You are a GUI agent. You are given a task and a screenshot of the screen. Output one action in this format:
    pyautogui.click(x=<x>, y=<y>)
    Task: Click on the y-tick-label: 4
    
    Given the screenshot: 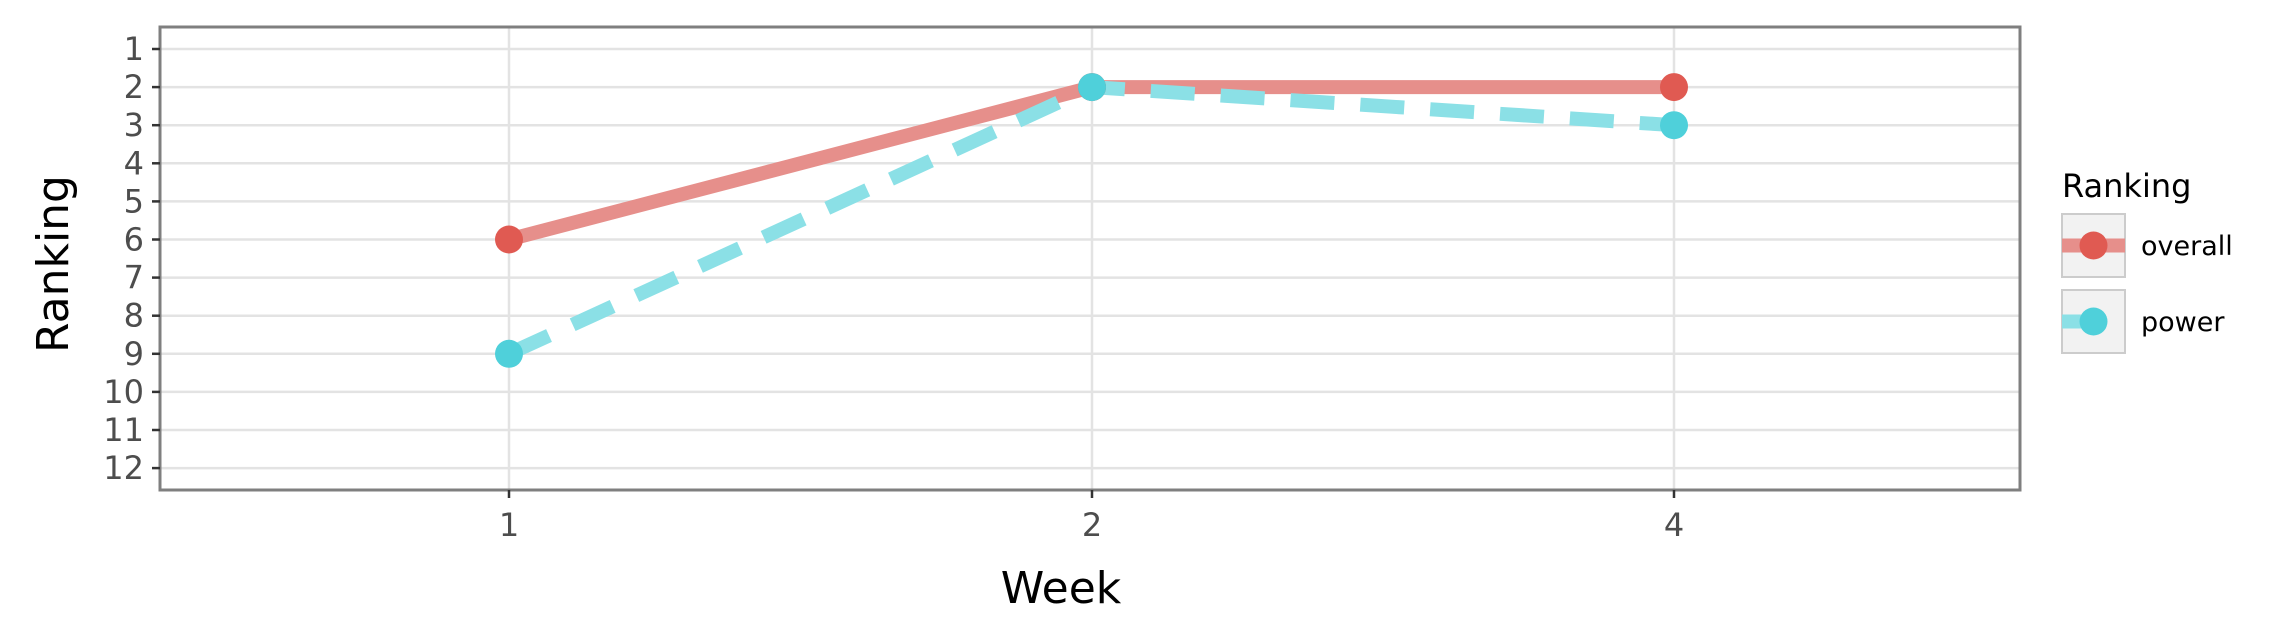 What is the action you would take?
    pyautogui.click(x=134, y=163)
    